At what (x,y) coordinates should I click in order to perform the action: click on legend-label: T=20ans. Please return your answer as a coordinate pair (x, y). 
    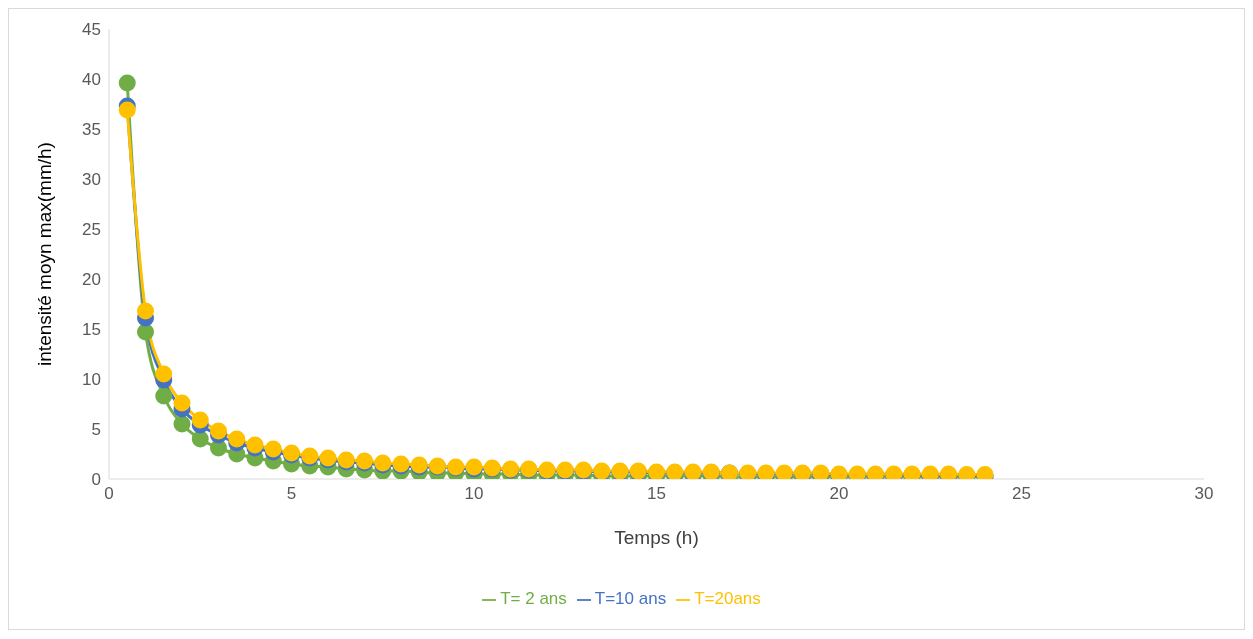
    Looking at the image, I should click on (727, 598).